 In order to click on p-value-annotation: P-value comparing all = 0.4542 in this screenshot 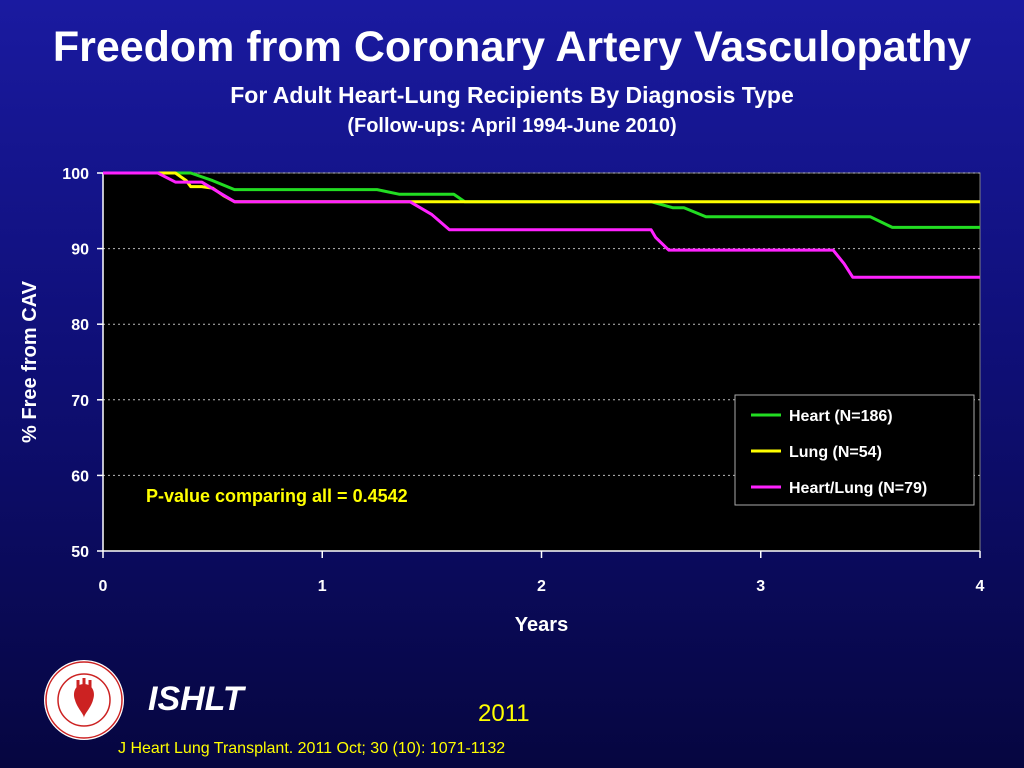, I will do `click(277, 496)`.